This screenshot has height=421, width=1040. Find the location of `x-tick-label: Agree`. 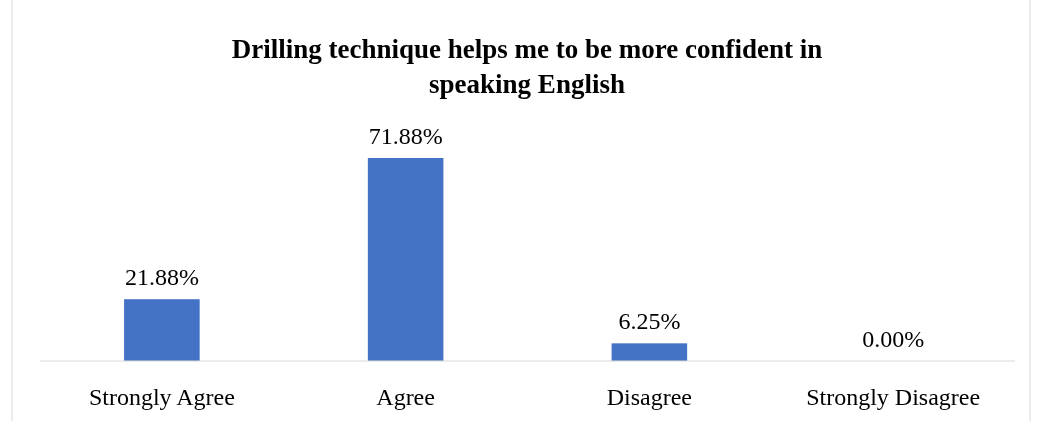

x-tick-label: Agree is located at coordinates (405, 397).